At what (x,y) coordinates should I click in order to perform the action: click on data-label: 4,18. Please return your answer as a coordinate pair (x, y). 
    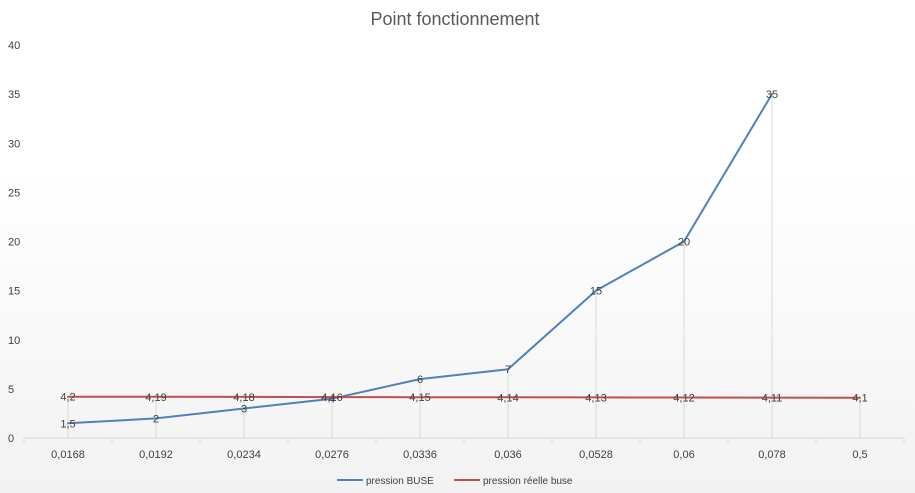
    Looking at the image, I should click on (243, 398).